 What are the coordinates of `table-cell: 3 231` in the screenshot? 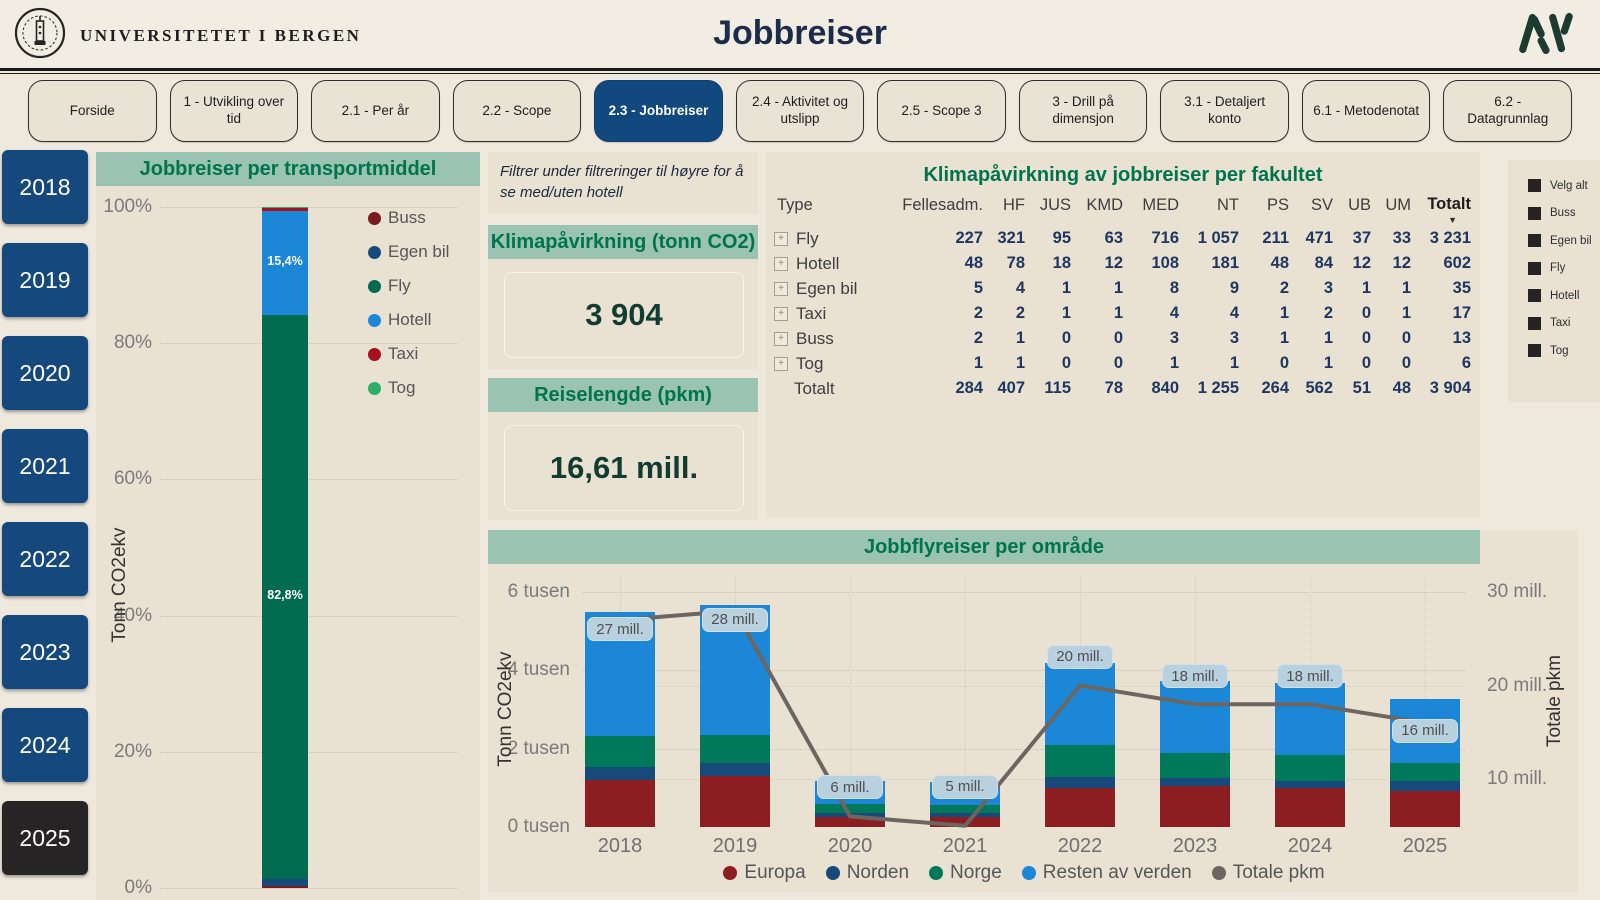 It's located at (1450, 238).